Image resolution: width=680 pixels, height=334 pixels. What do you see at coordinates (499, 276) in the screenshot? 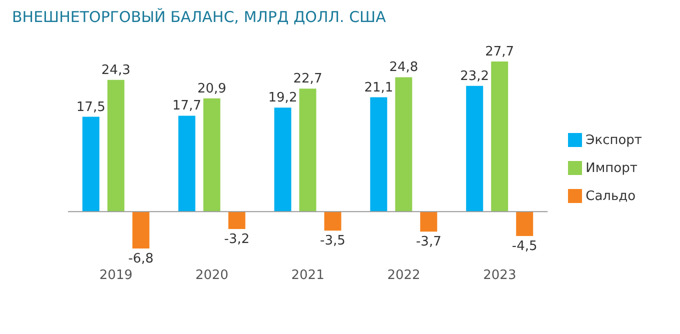
I see `x-tick-label: 2023` at bounding box center [499, 276].